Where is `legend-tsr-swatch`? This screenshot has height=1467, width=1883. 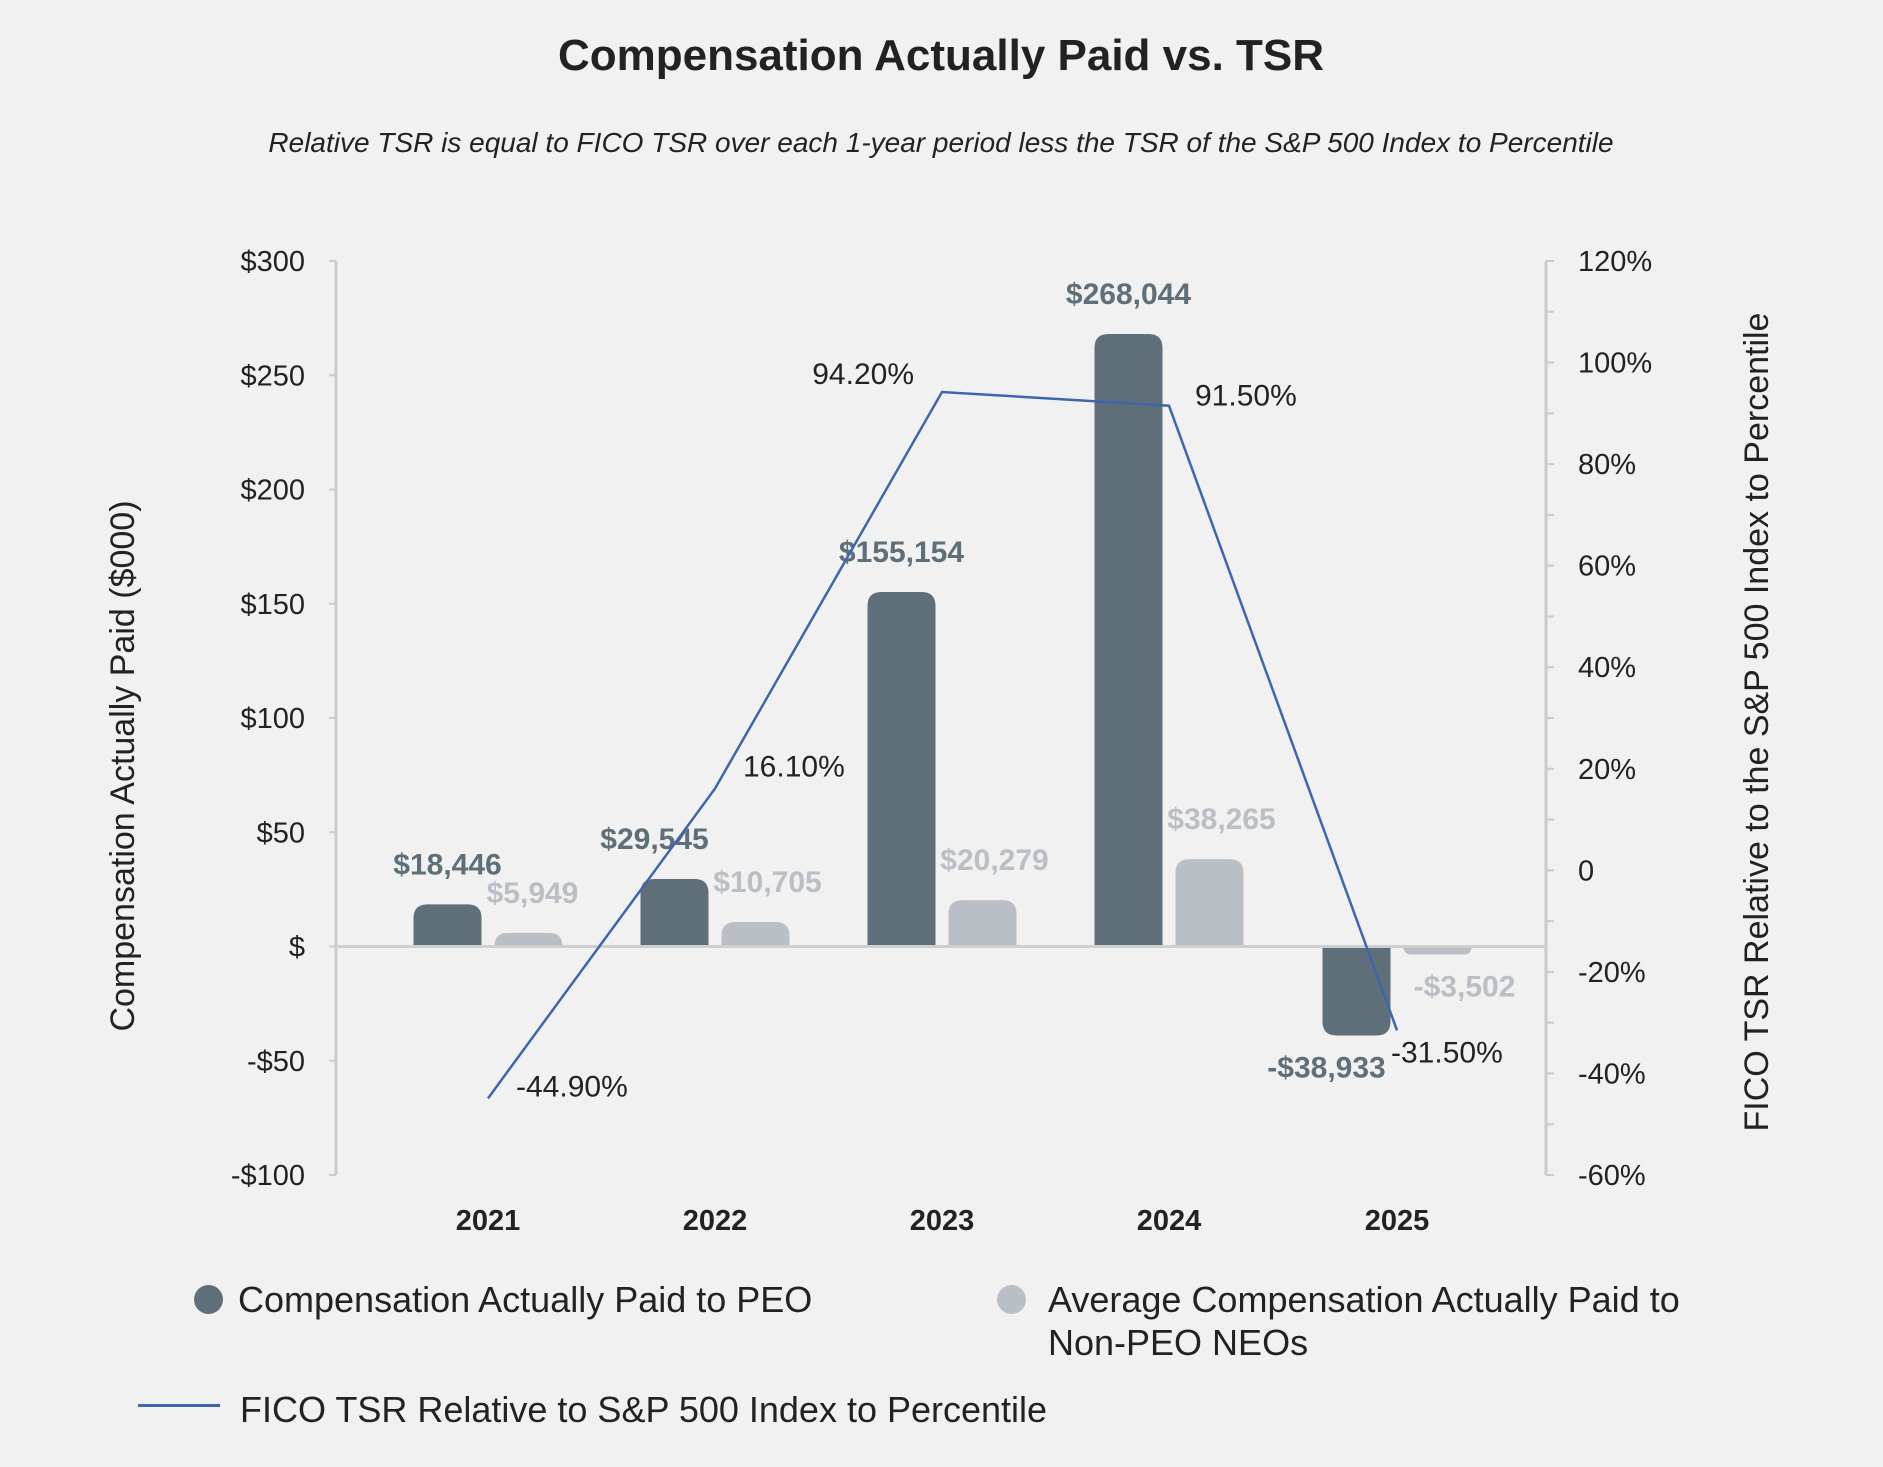
legend-tsr-swatch is located at coordinates (179, 1405).